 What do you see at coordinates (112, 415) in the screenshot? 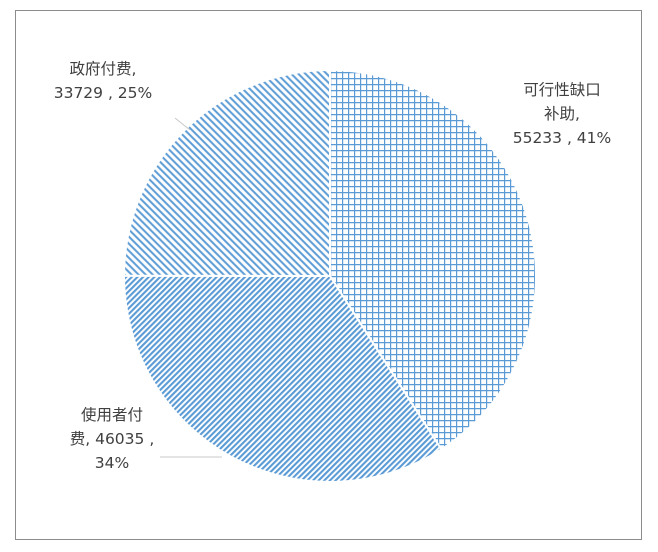
I see `slice-label-line: 使用者付` at bounding box center [112, 415].